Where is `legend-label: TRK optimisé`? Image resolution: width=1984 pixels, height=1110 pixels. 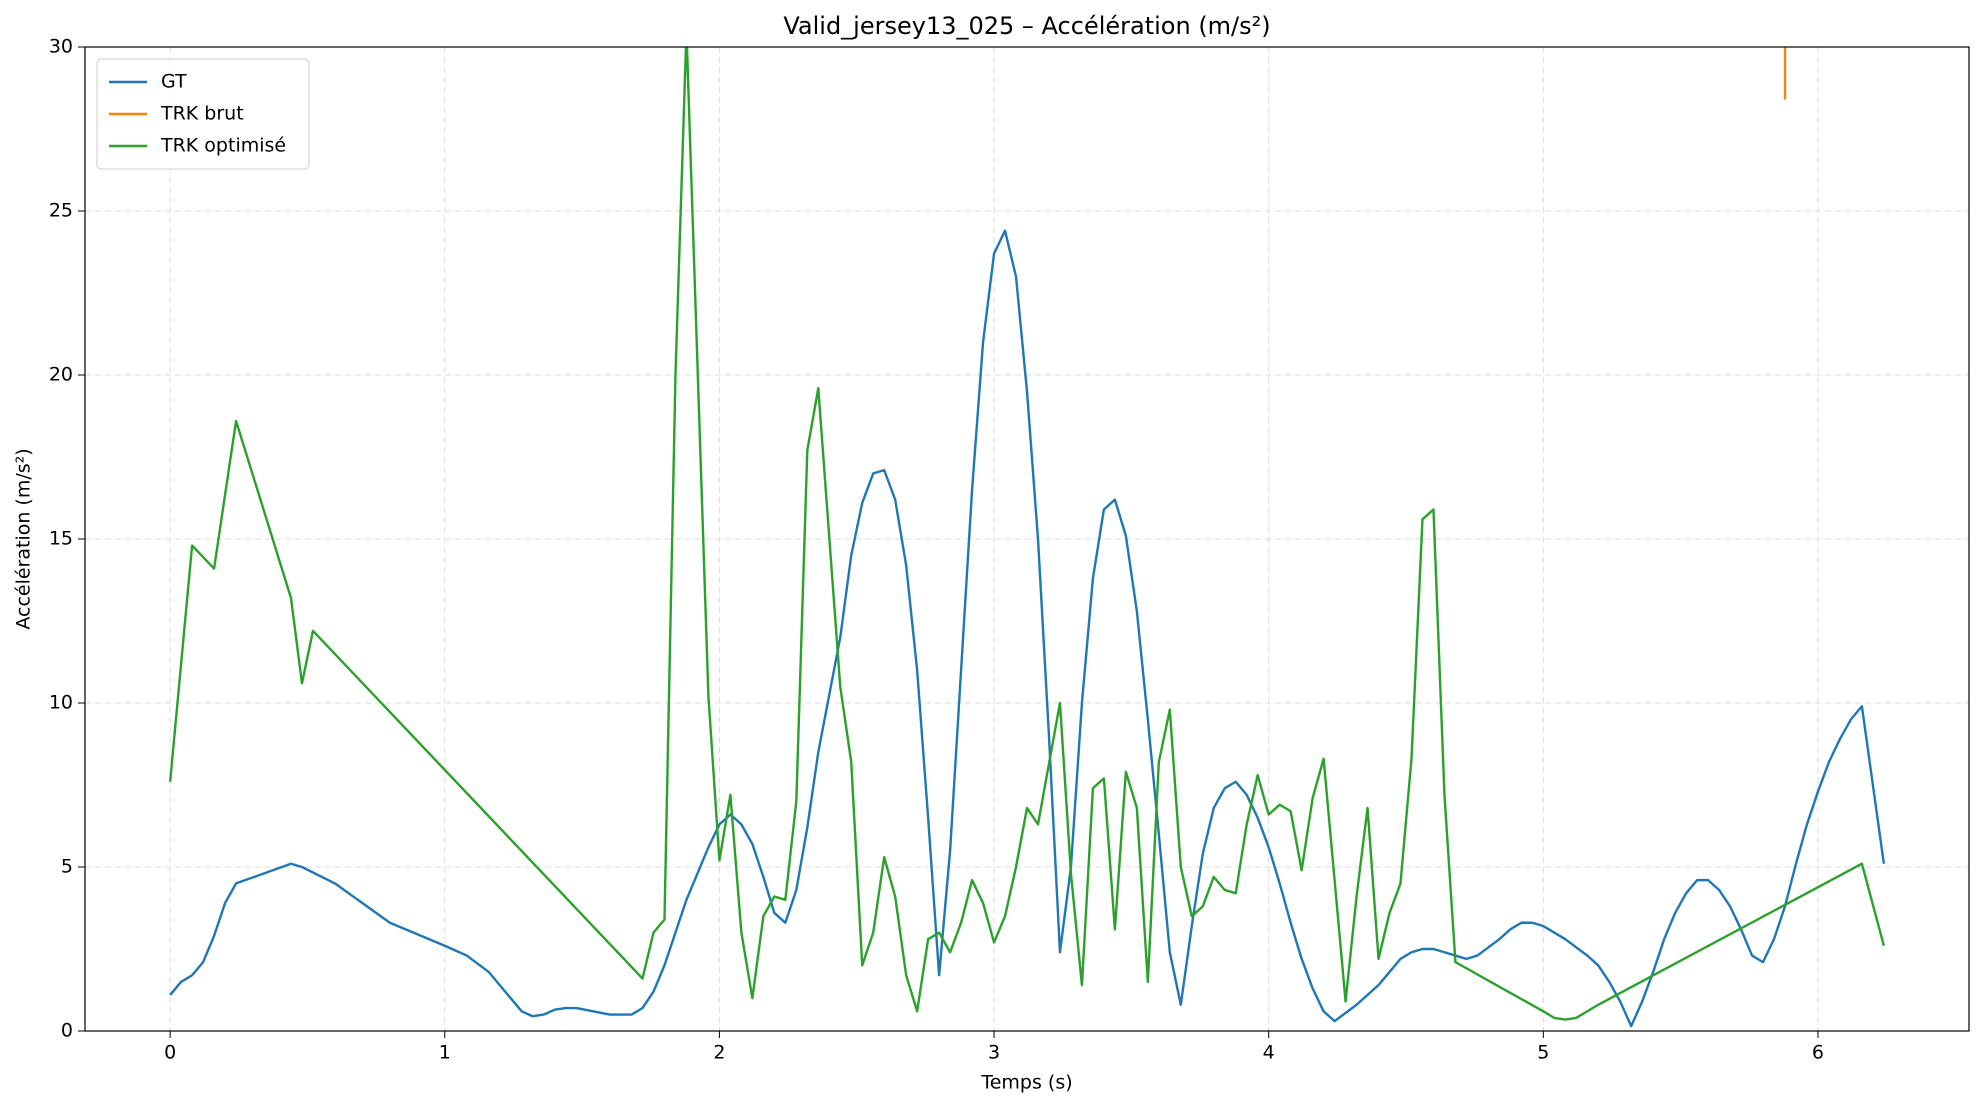 legend-label: TRK optimisé is located at coordinates (223, 146).